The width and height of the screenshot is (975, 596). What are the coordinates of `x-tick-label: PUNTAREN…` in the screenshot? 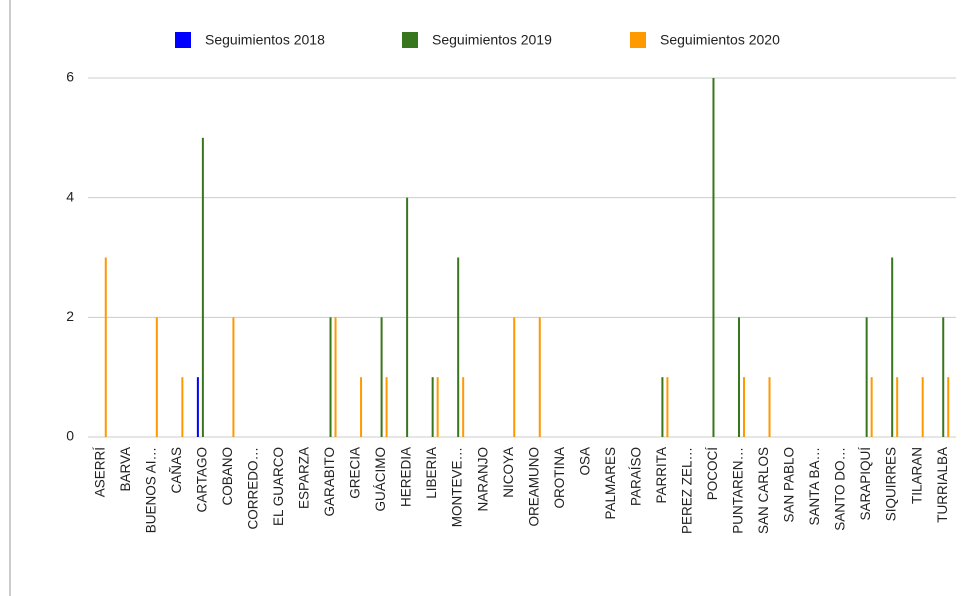 It's located at (738, 490).